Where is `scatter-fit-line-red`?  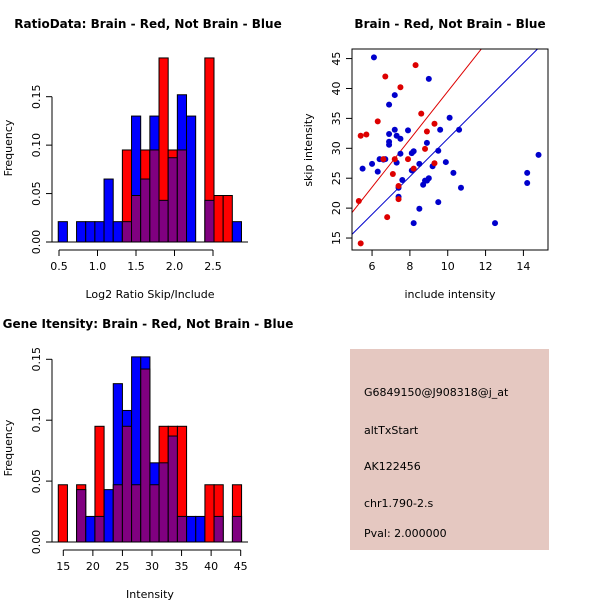
scatter-fit-line-red is located at coordinates (417, 131).